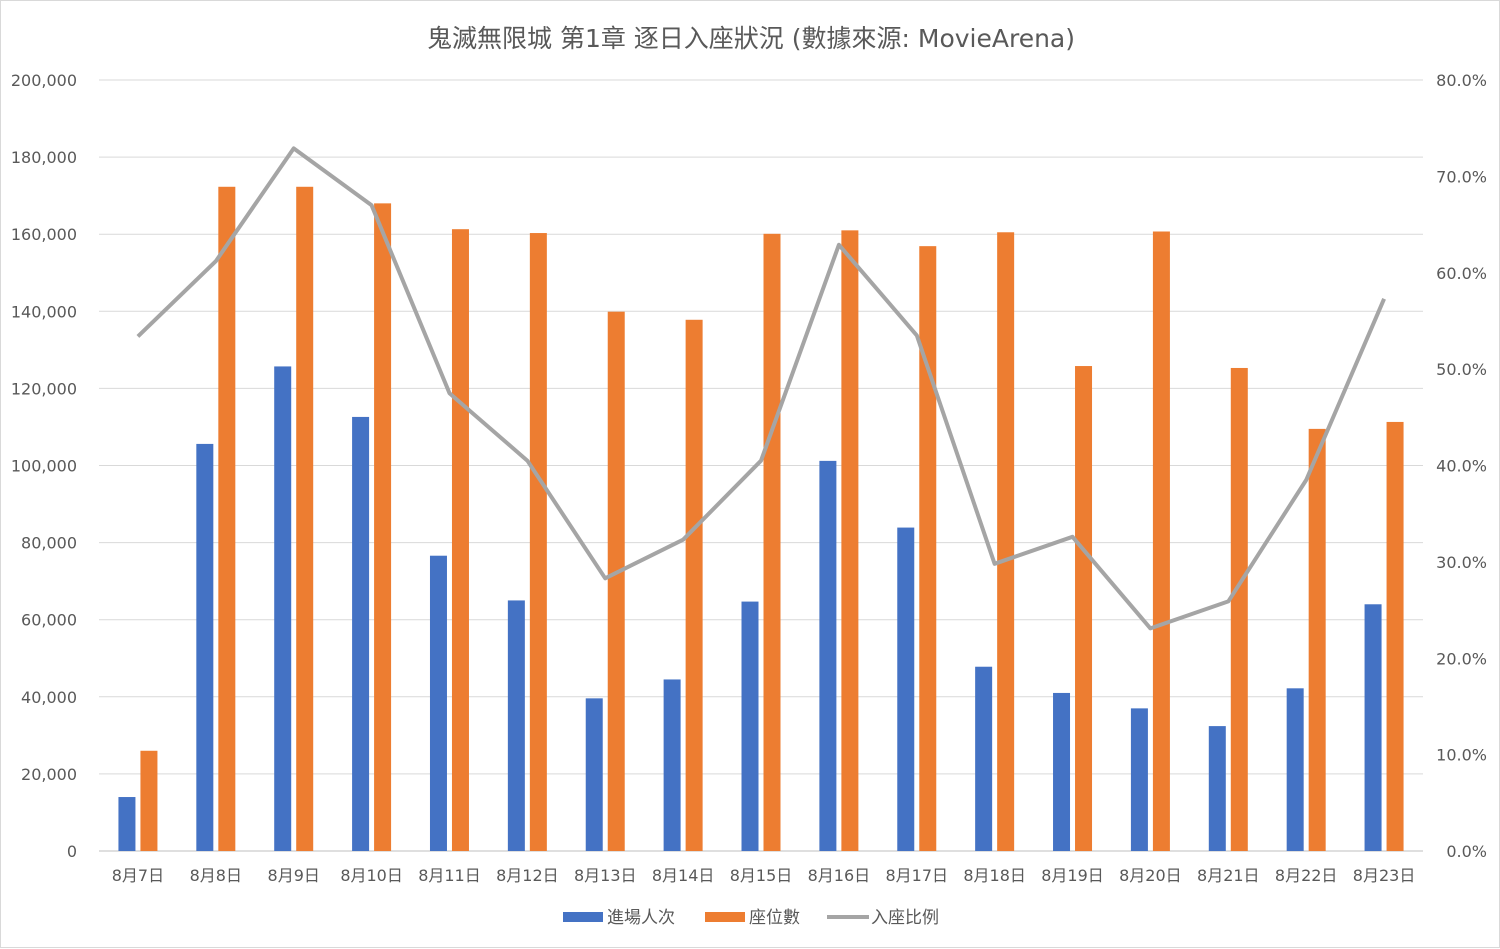  What do you see at coordinates (49, 543) in the screenshot?
I see `y-left-tick-label: 80,000` at bounding box center [49, 543].